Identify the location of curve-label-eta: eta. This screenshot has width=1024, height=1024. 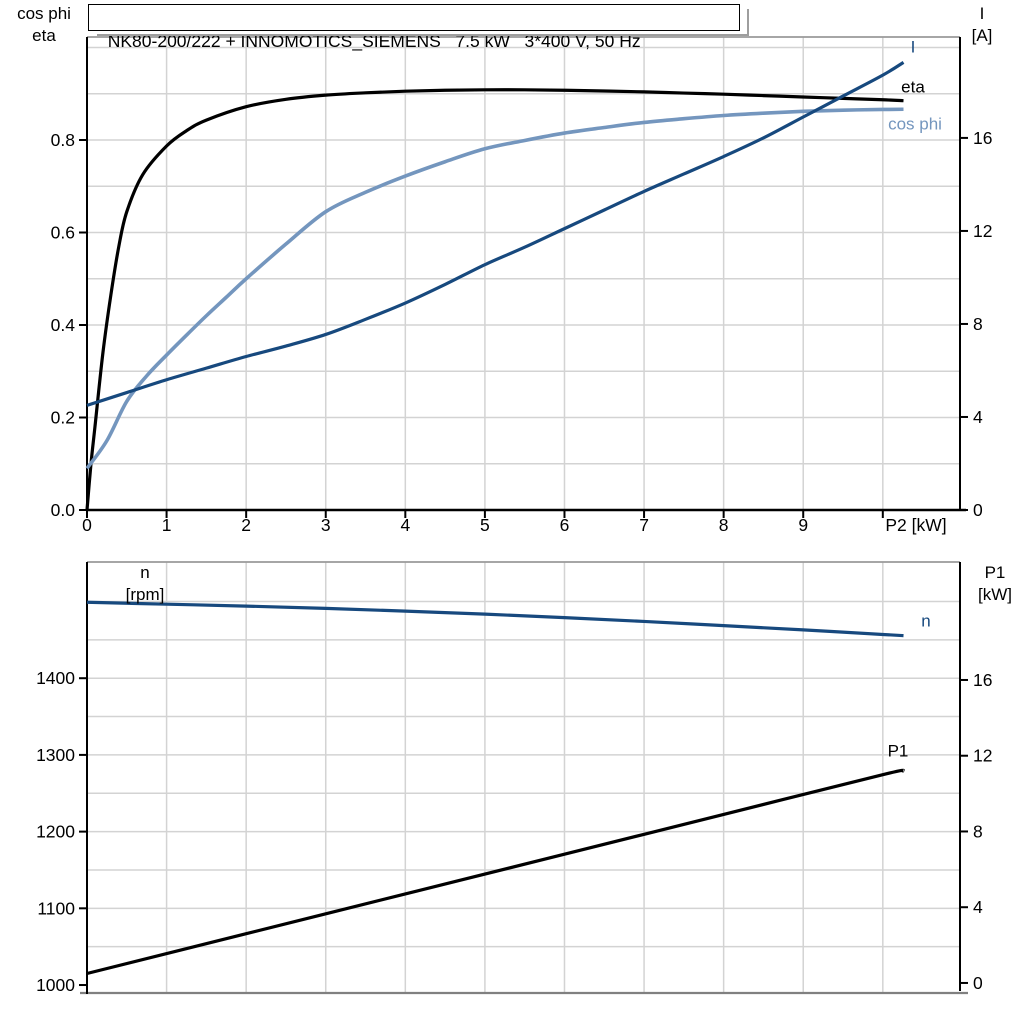
(913, 87).